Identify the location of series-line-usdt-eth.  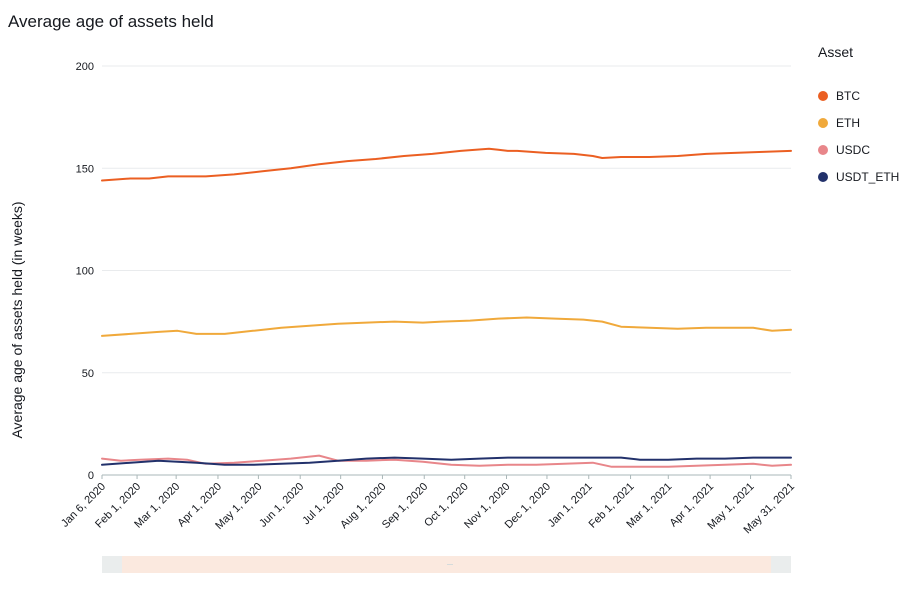
(446, 461).